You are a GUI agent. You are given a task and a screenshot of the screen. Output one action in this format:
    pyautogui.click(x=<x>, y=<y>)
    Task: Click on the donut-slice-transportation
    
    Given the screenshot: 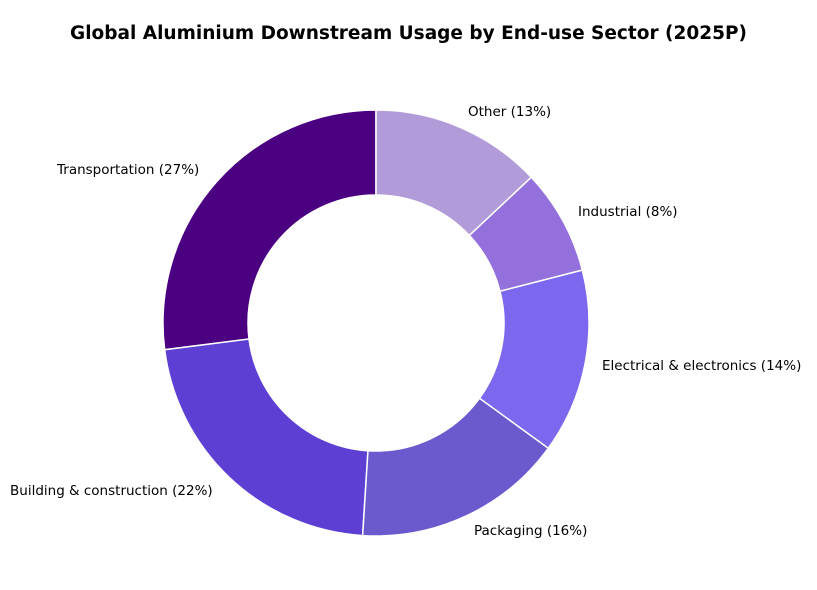 What is the action you would take?
    pyautogui.click(x=269, y=230)
    